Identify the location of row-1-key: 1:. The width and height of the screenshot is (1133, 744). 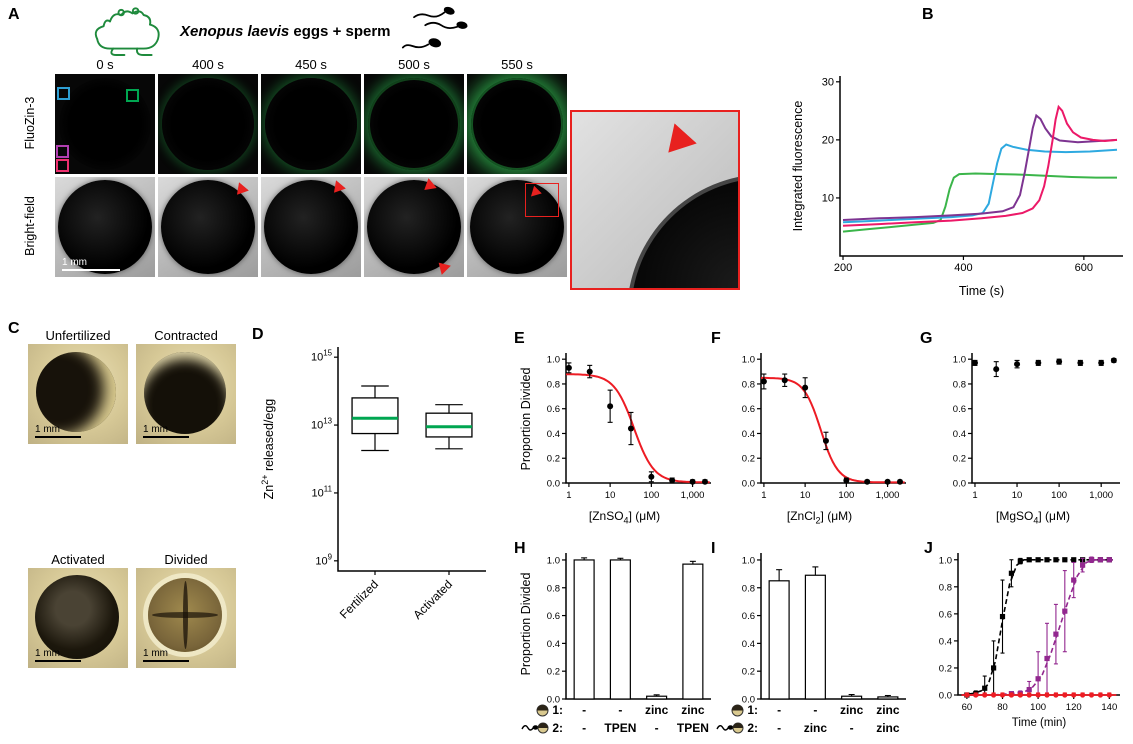
(549, 710).